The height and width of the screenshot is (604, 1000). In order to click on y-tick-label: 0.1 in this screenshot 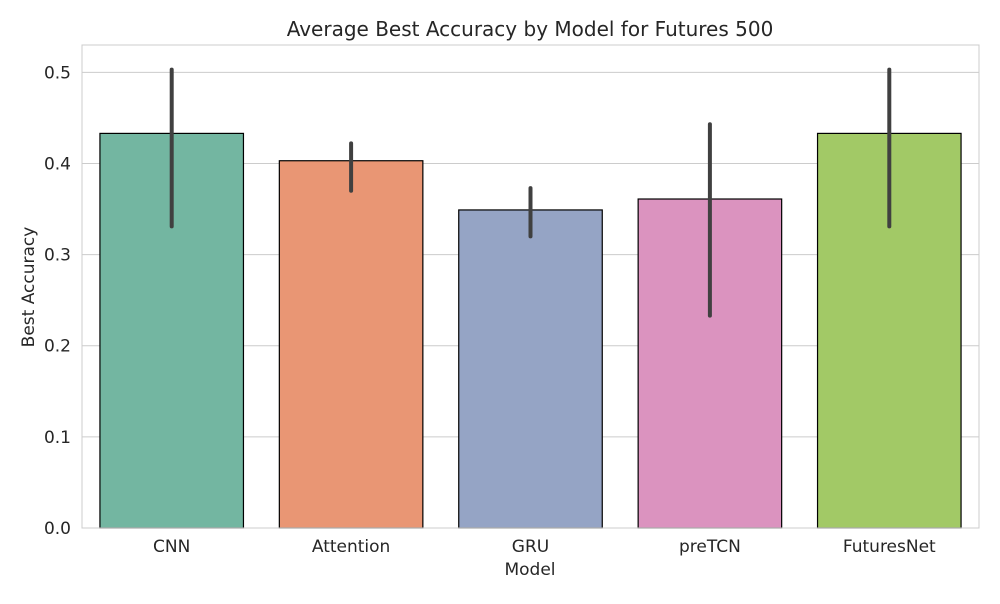, I will do `click(57, 438)`.